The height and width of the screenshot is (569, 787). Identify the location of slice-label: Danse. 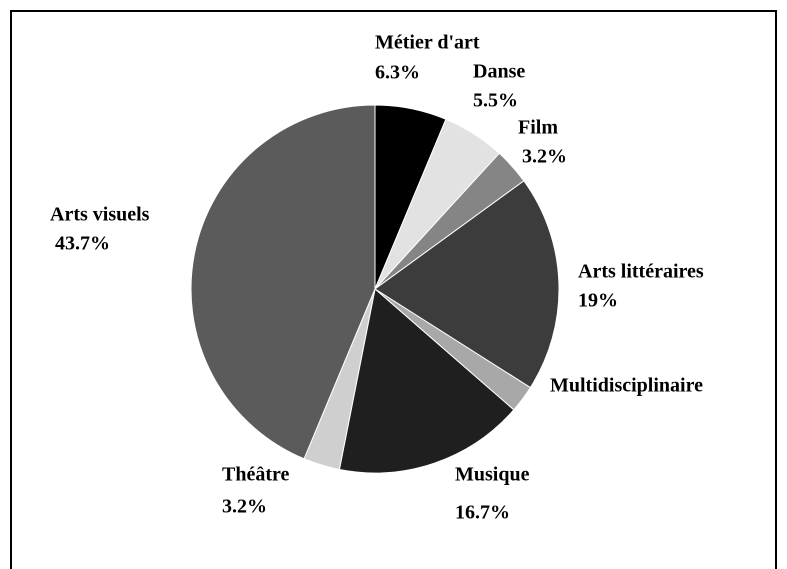
(499, 72).